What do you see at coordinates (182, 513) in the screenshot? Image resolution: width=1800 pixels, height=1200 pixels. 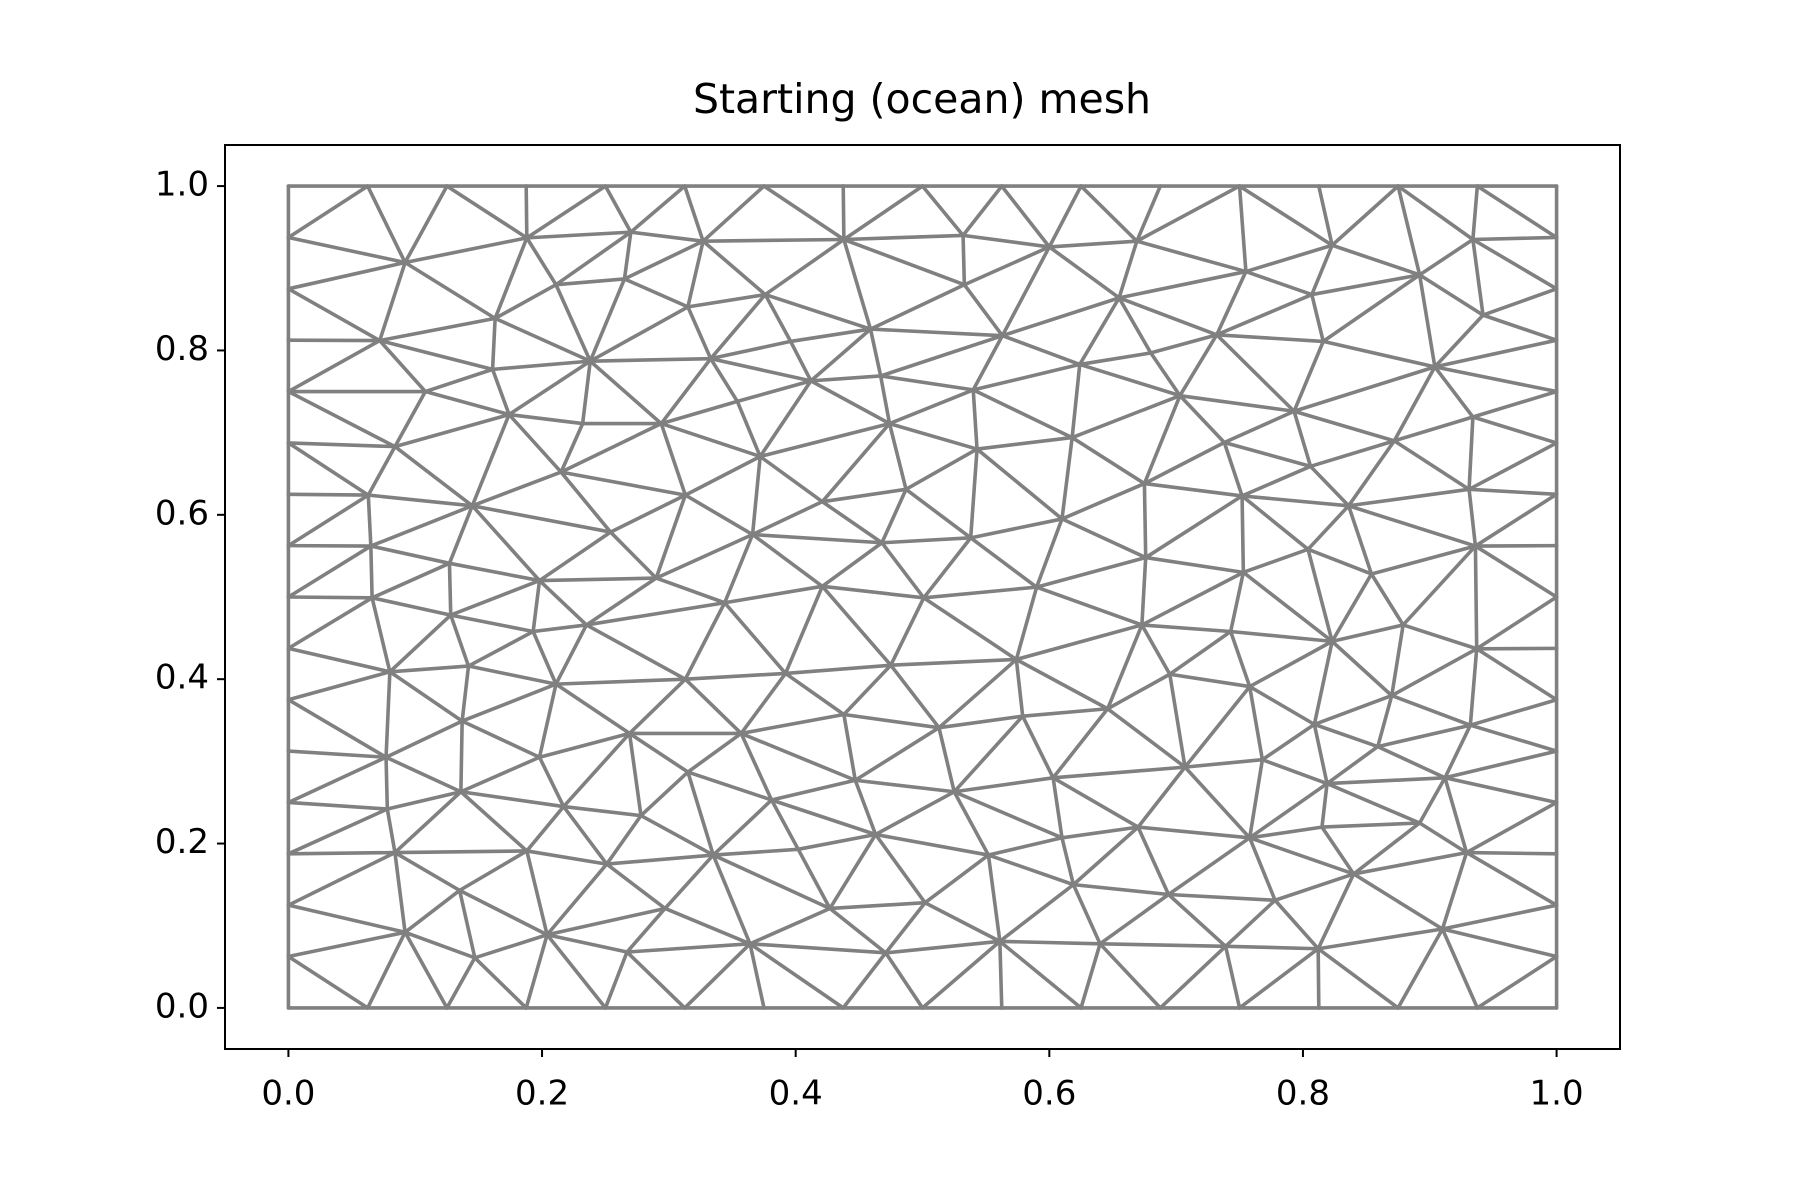 I see `y-tick-label: 0.6` at bounding box center [182, 513].